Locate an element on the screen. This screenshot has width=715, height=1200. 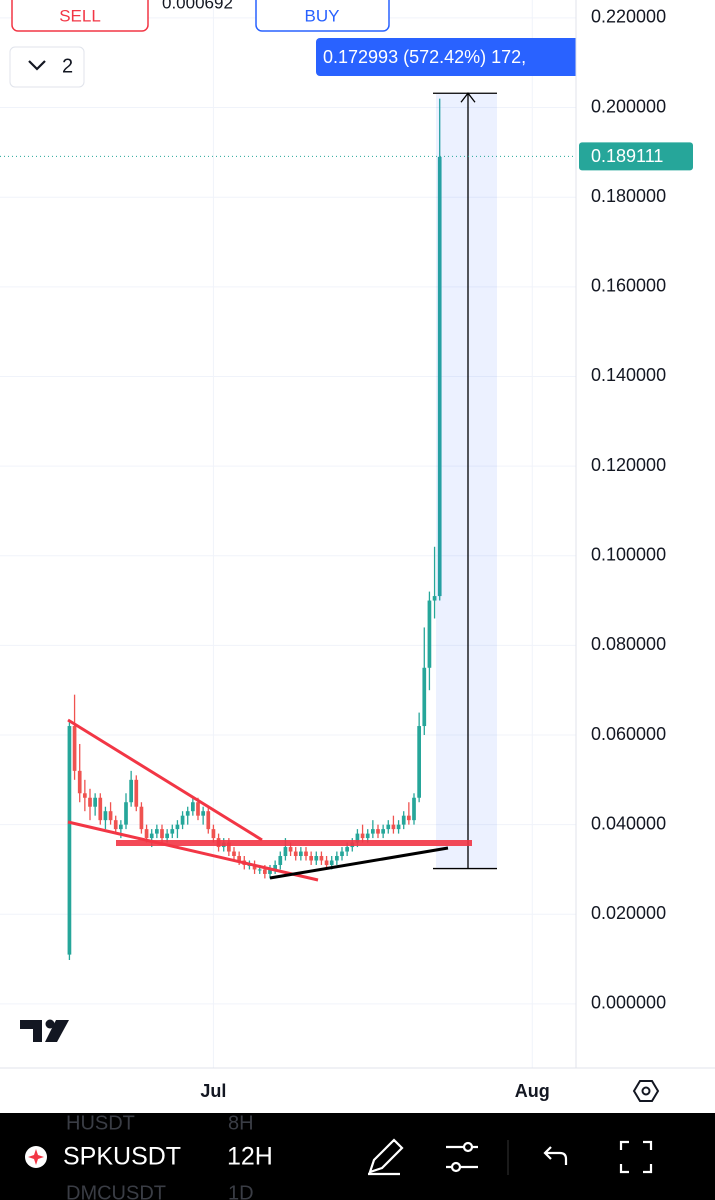
drawings is located at coordinates (269, 800).